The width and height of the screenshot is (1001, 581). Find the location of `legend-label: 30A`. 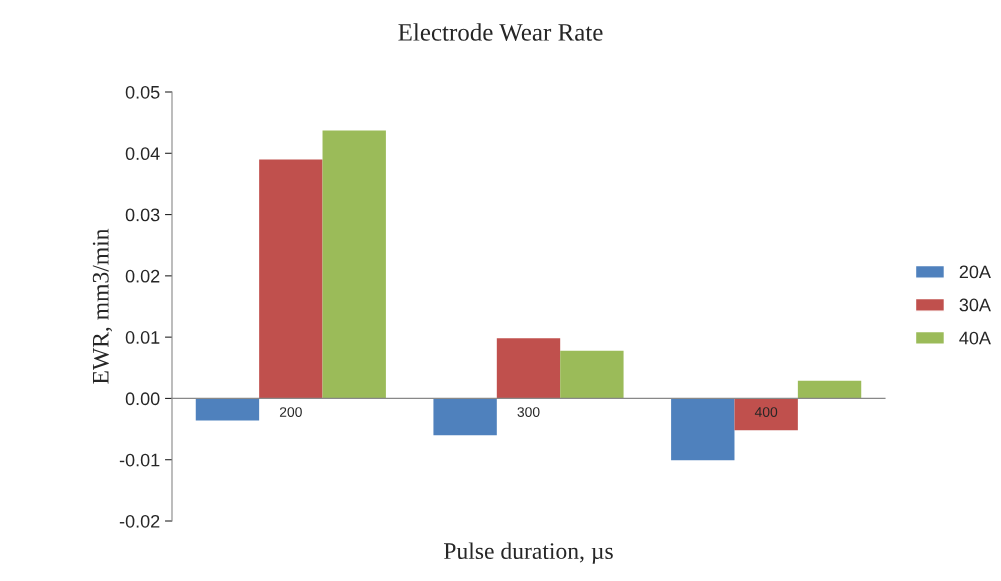

legend-label: 30A is located at coordinates (975, 305).